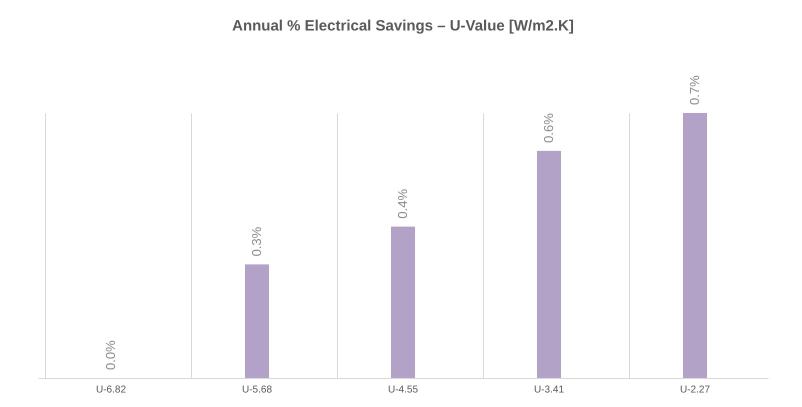  Describe the element at coordinates (403, 25) in the screenshot. I see `chart-title: Annual % Electrical Savings – U-Value [W/m2.K]` at that location.